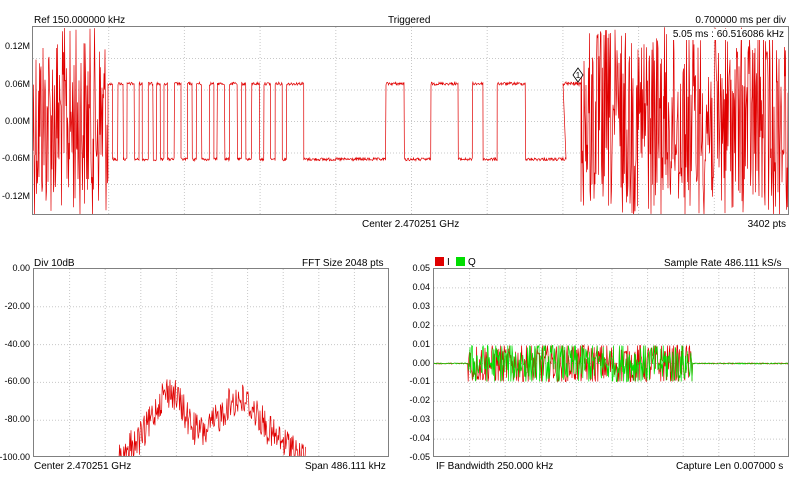 The image size is (800, 483). I want to click on top-center-frequency: Center 2.470251 GHz, so click(411, 224).